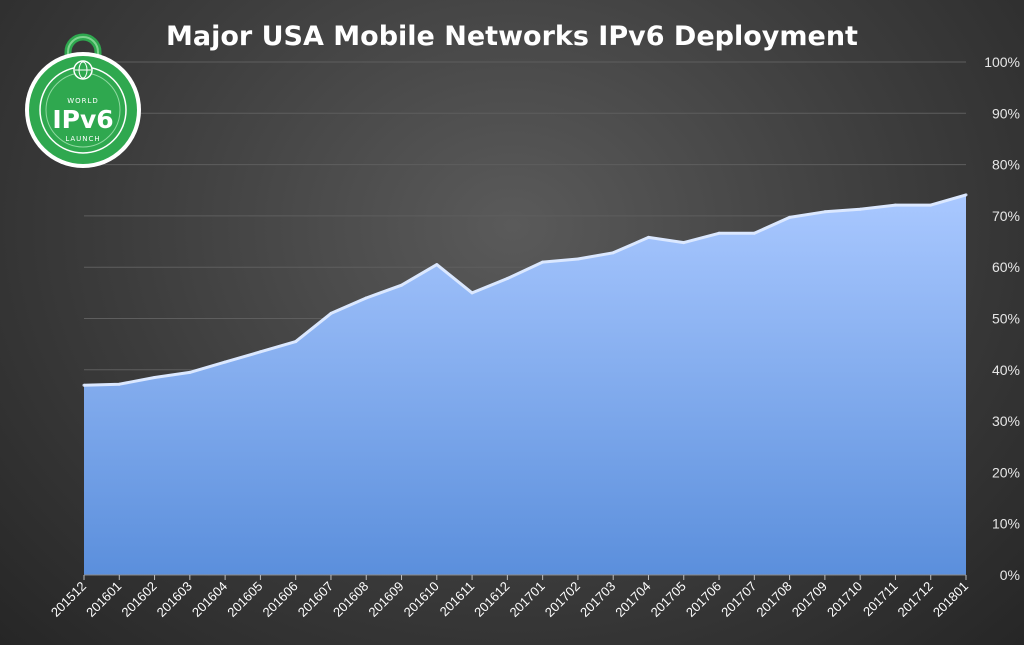 The width and height of the screenshot is (1024, 645). What do you see at coordinates (1002, 62) in the screenshot?
I see `y-tick-label: 100%` at bounding box center [1002, 62].